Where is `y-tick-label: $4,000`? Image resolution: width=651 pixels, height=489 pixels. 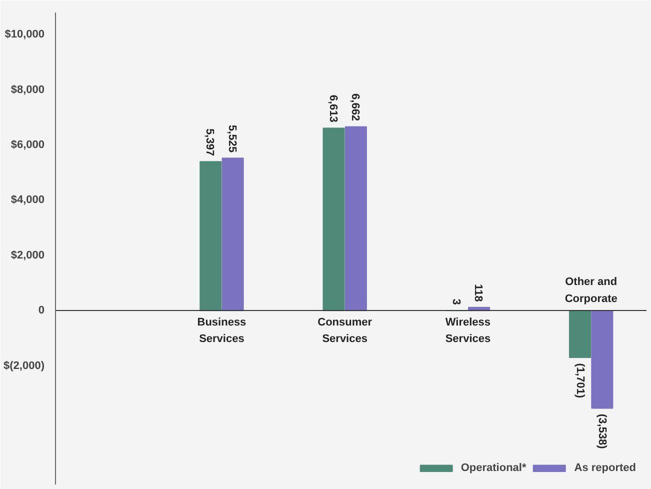
y-tick-label: $4,000 is located at coordinates (27, 200).